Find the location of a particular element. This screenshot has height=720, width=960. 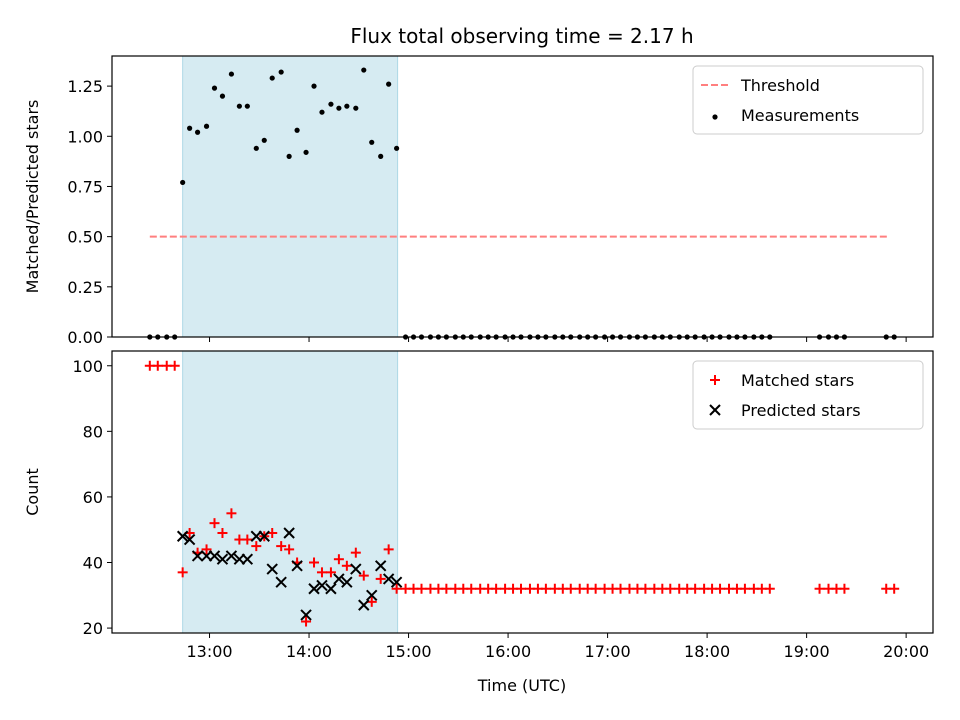

y-tick-label: 60 is located at coordinates (93, 497).